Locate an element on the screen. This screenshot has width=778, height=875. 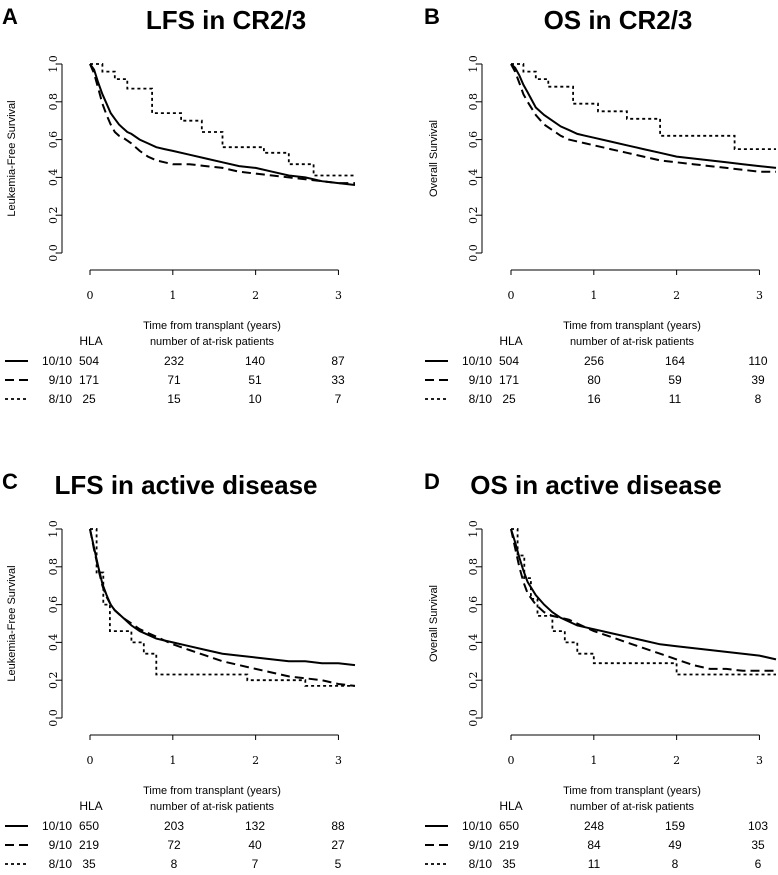
risk-row-value: 7 is located at coordinates (338, 399).